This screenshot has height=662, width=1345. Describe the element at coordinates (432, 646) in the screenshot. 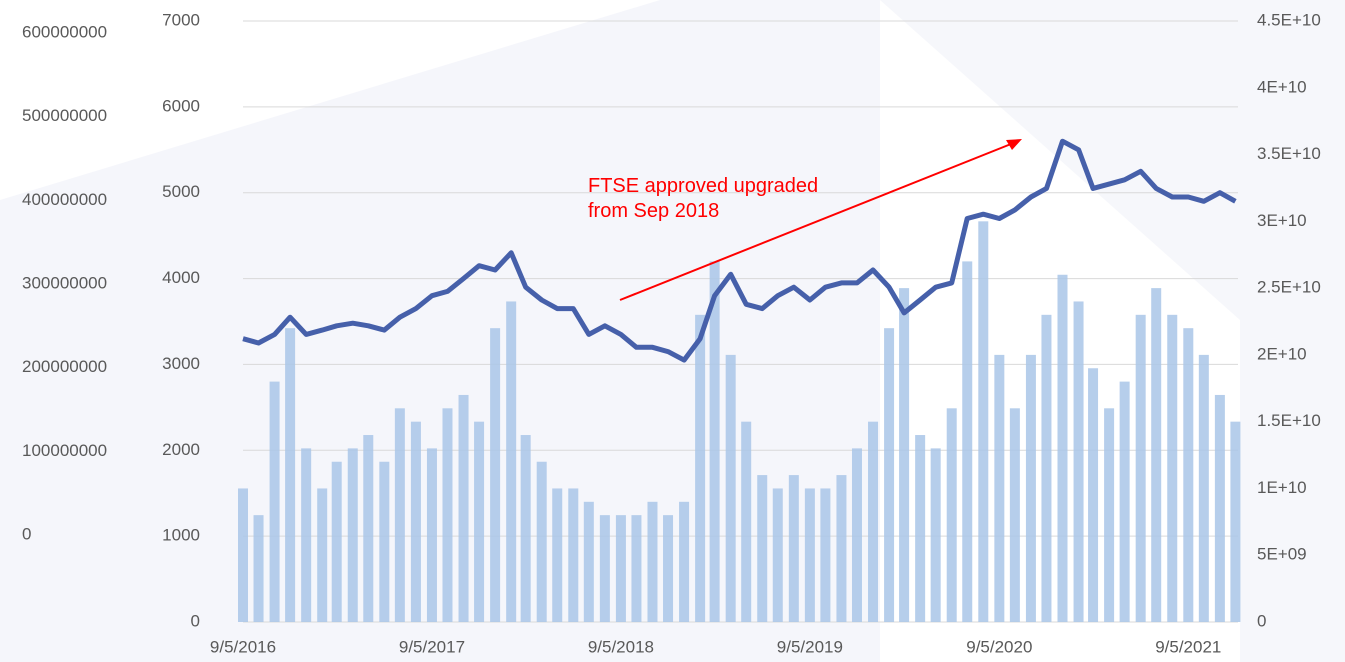

I see `x-tick-label: 9/5/2017` at that location.